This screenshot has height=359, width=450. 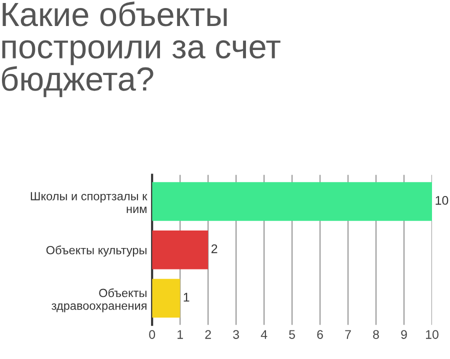 What do you see at coordinates (236, 334) in the screenshot?
I see `x-tick-label: 3` at bounding box center [236, 334].